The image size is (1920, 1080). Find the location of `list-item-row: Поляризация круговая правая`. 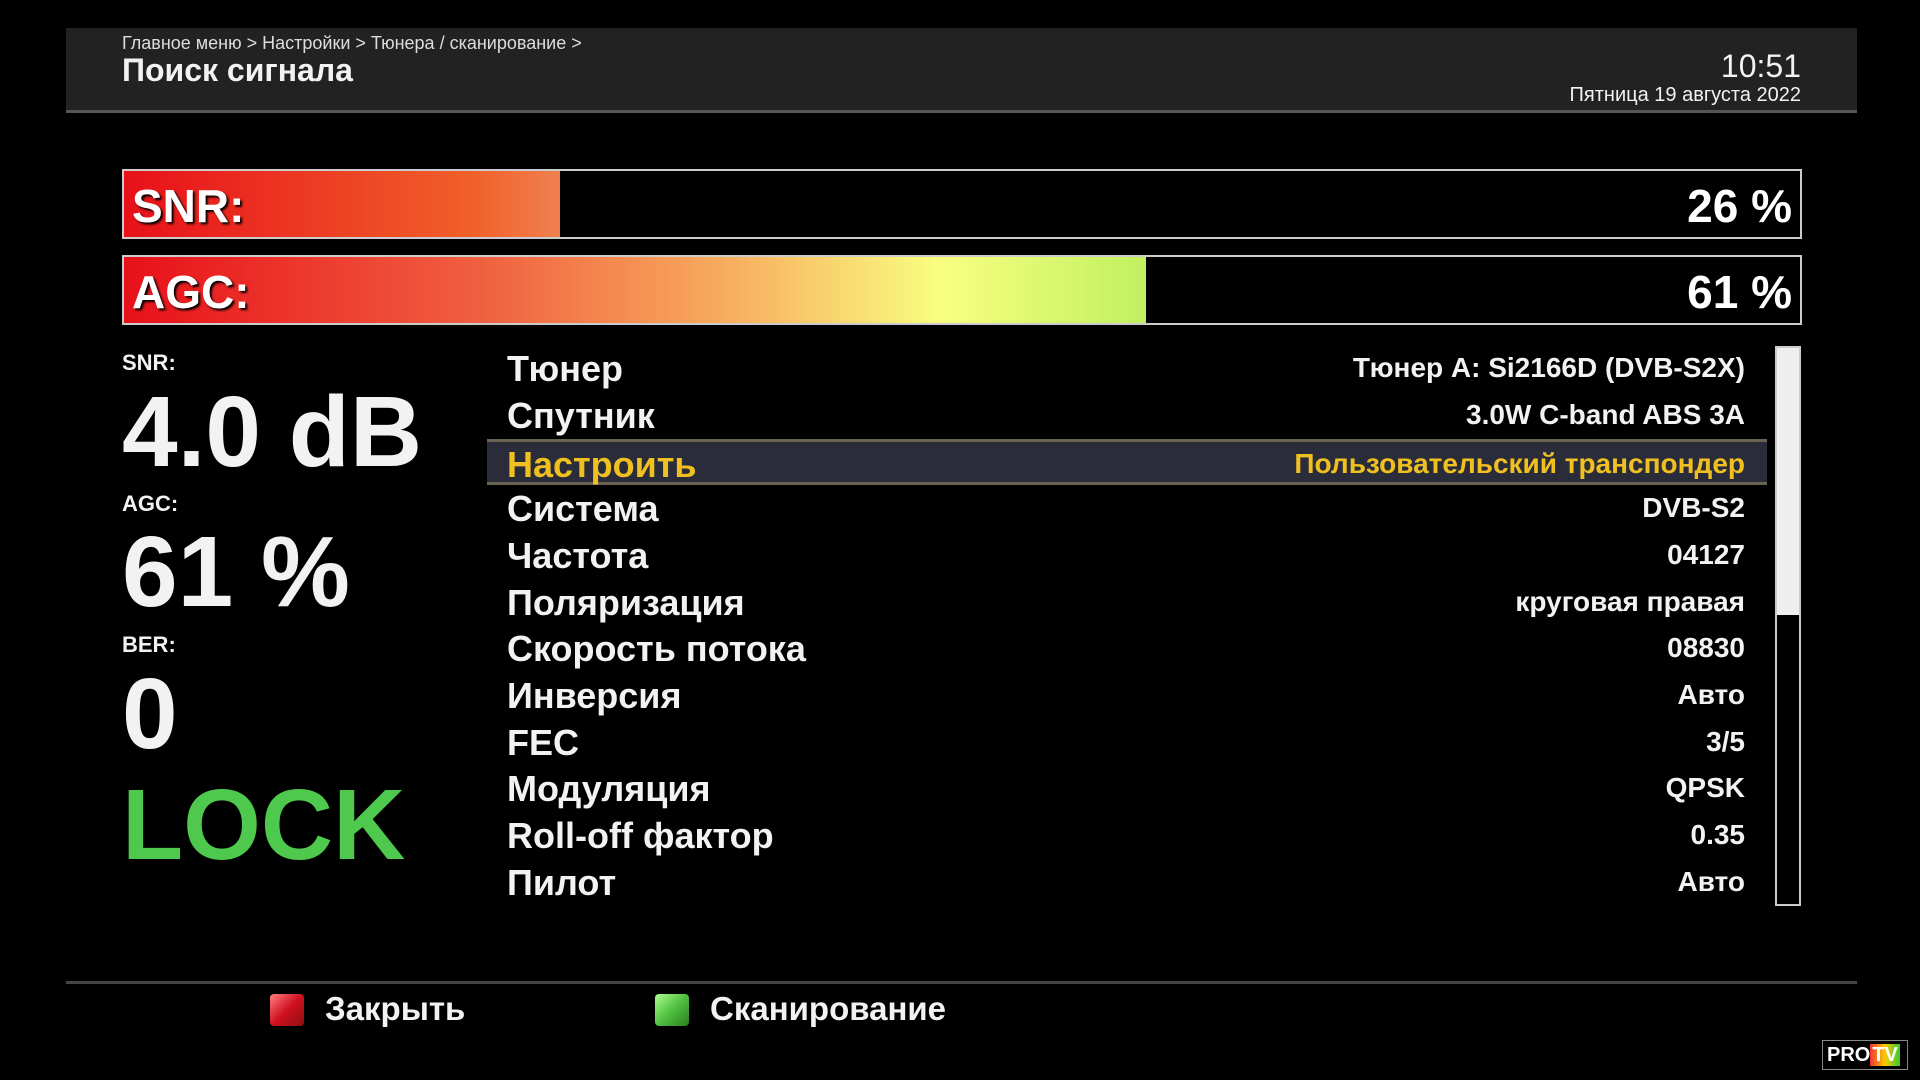

list-item-row: Поляризация круговая правая is located at coordinates (1127, 603).